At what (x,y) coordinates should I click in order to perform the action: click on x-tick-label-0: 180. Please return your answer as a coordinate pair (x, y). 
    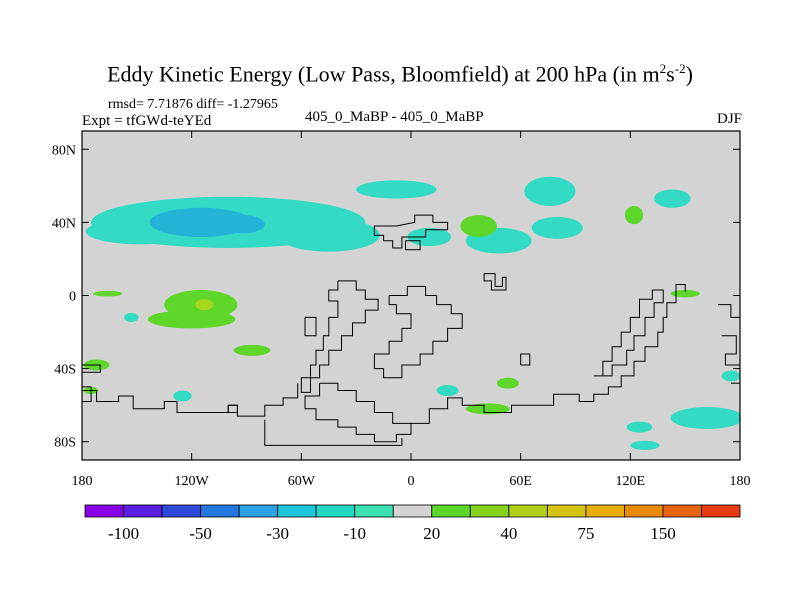
    Looking at the image, I should click on (82, 481).